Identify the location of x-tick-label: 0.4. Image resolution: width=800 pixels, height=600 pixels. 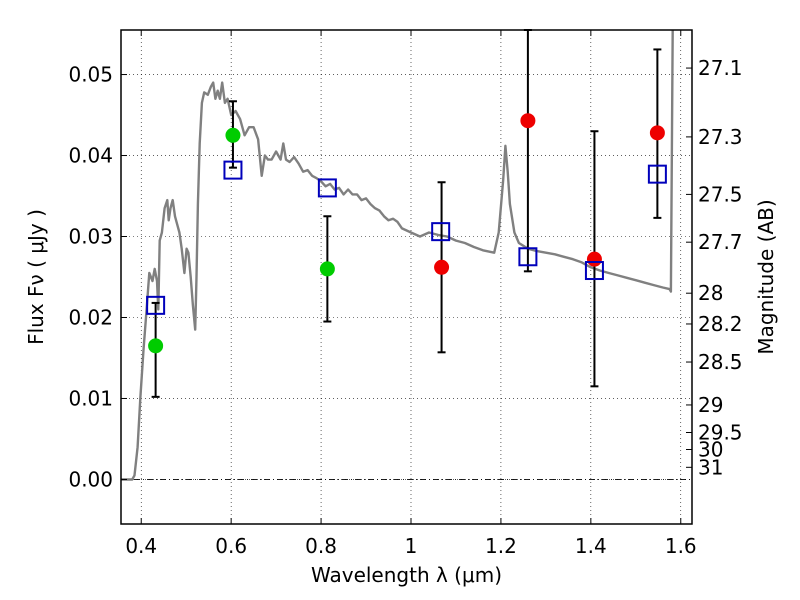
(141, 546).